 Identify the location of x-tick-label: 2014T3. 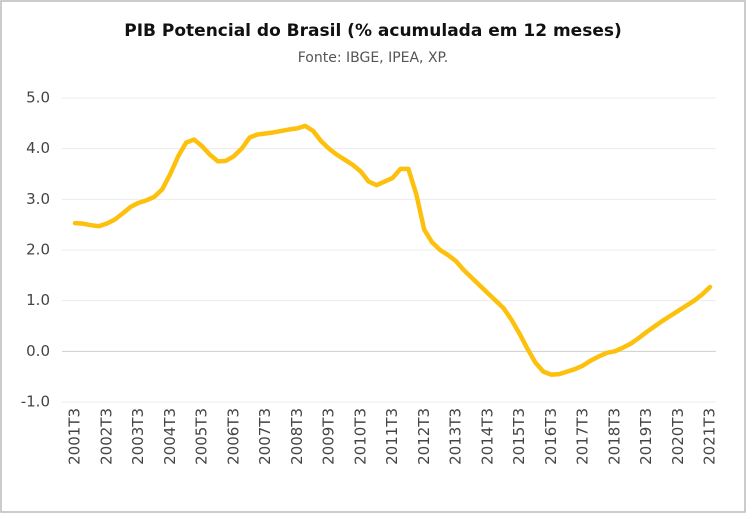
(487, 436).